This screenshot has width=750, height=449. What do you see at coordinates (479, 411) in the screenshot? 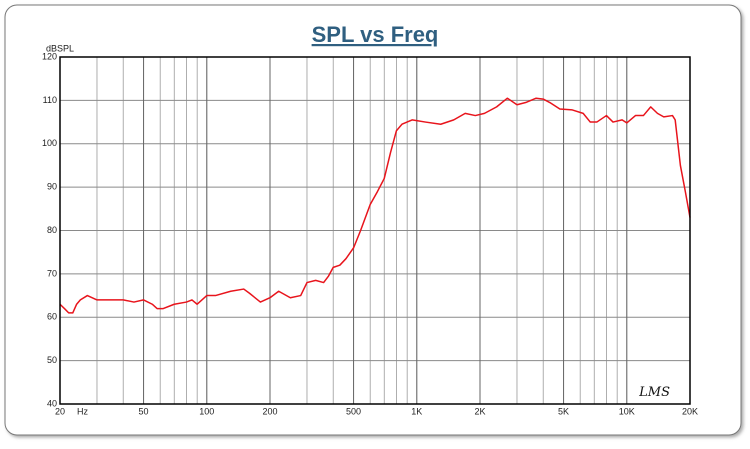
I see `x-tick-label: 2K` at bounding box center [479, 411].